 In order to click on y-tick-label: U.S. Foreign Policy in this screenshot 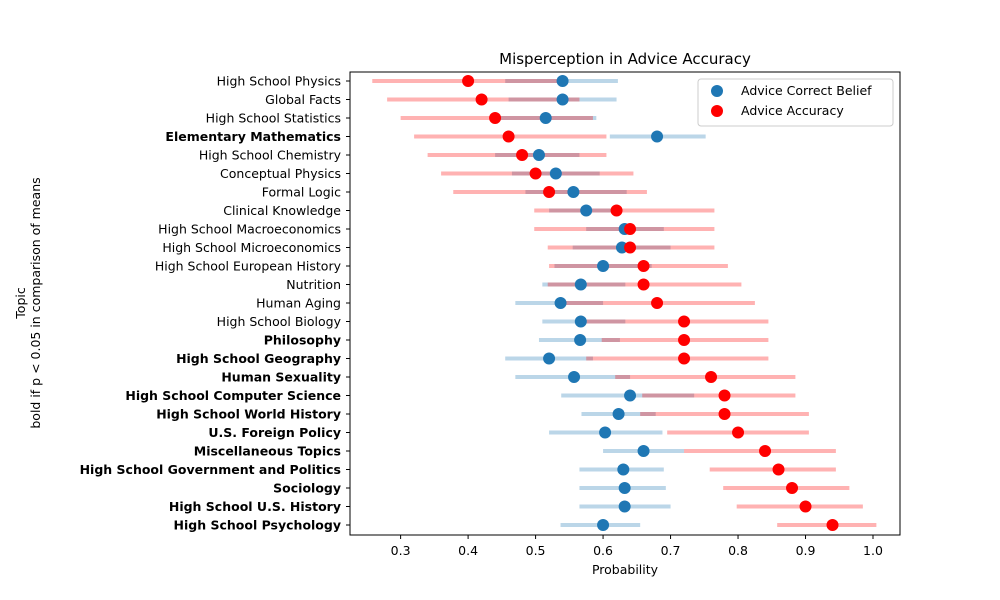, I will do `click(274, 432)`.